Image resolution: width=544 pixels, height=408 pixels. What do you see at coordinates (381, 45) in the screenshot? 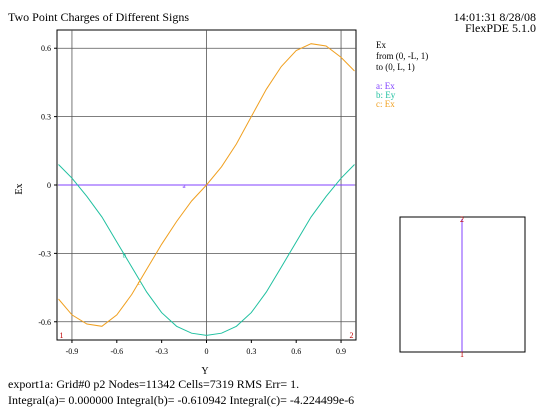
I see `legend-heading: Ex` at bounding box center [381, 45].